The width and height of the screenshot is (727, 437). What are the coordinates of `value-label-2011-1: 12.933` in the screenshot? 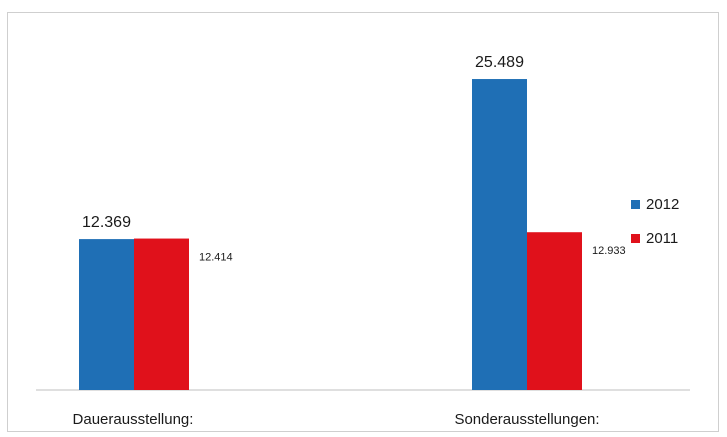 It's located at (609, 251).